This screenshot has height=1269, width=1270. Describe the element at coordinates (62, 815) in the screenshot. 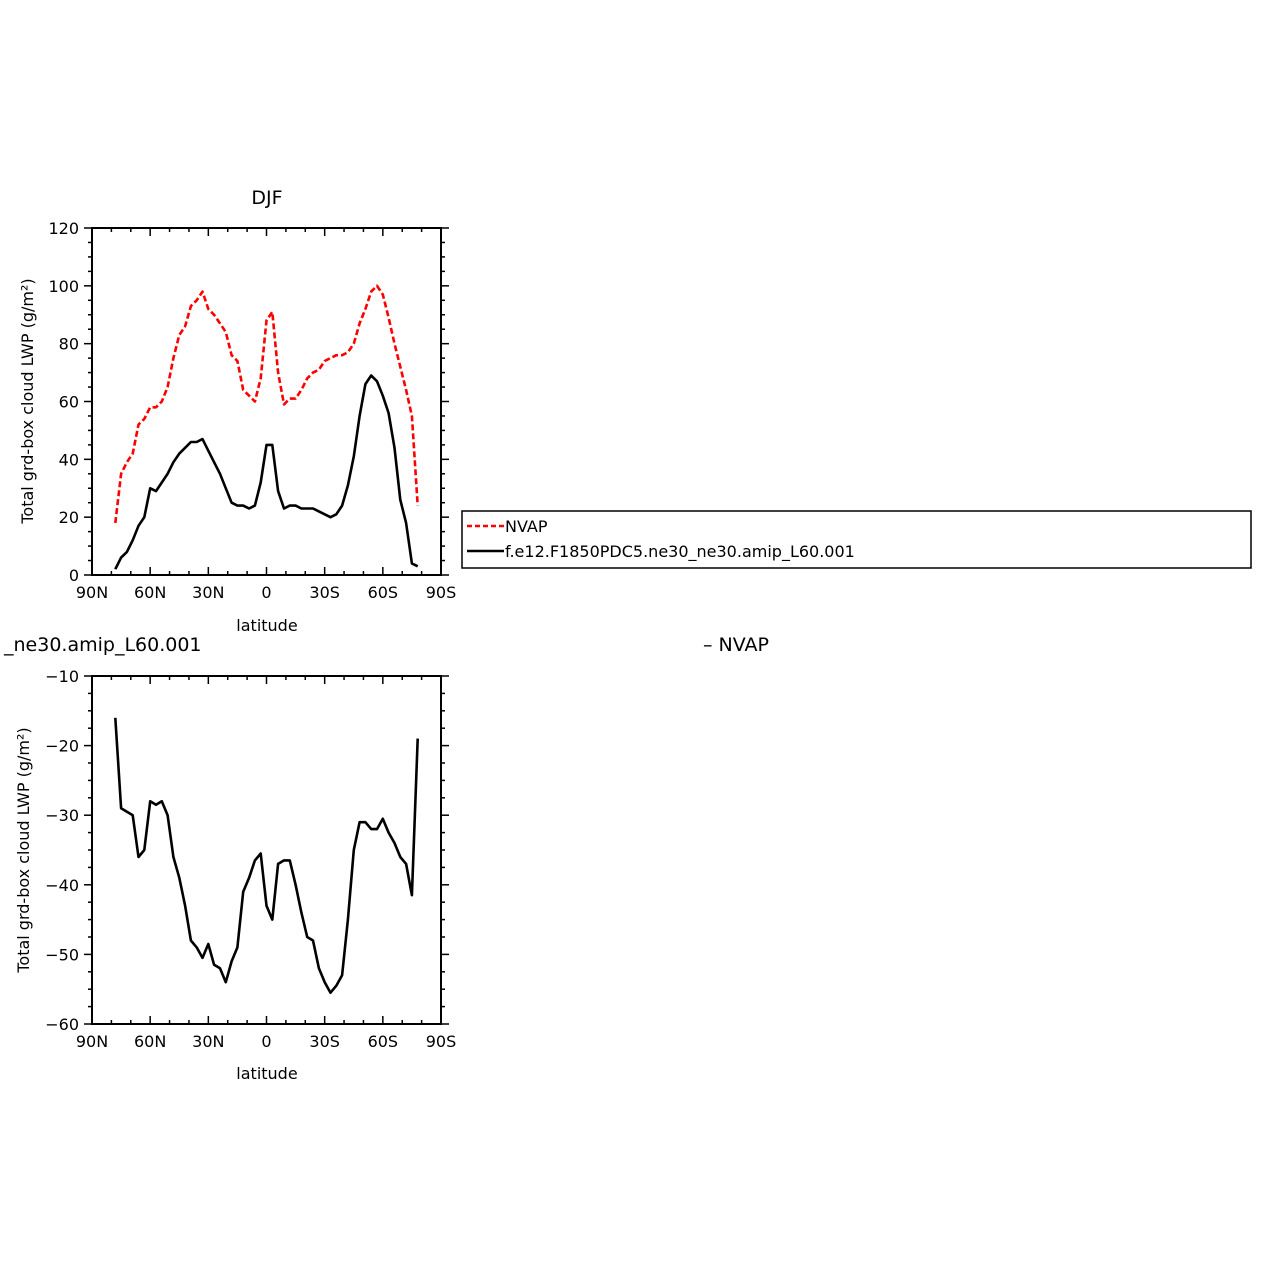

I see `y-tick-label: −30` at that location.